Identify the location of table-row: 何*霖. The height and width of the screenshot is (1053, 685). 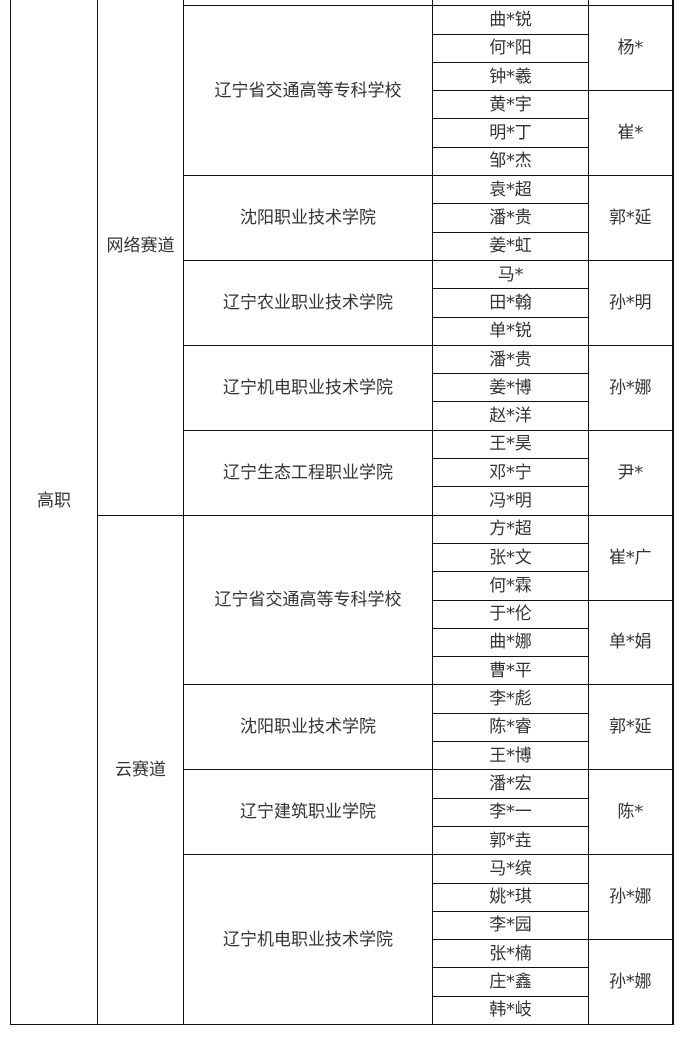
(342, 586).